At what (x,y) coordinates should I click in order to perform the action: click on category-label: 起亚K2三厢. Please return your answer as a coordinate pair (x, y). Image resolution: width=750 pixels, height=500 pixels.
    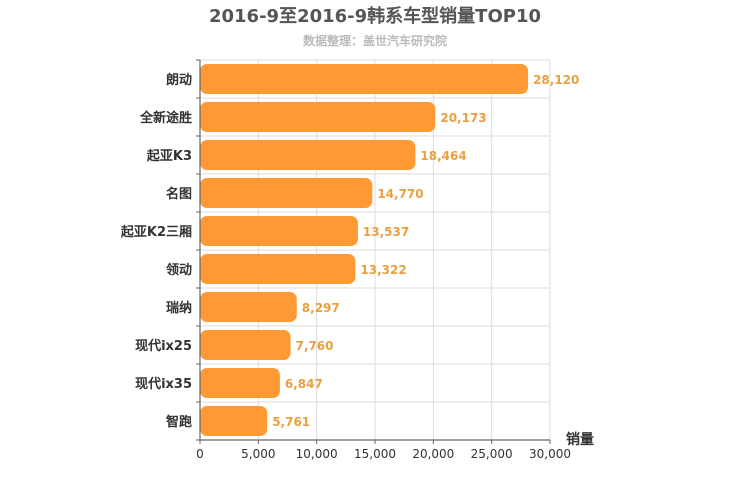
    Looking at the image, I should click on (156, 232).